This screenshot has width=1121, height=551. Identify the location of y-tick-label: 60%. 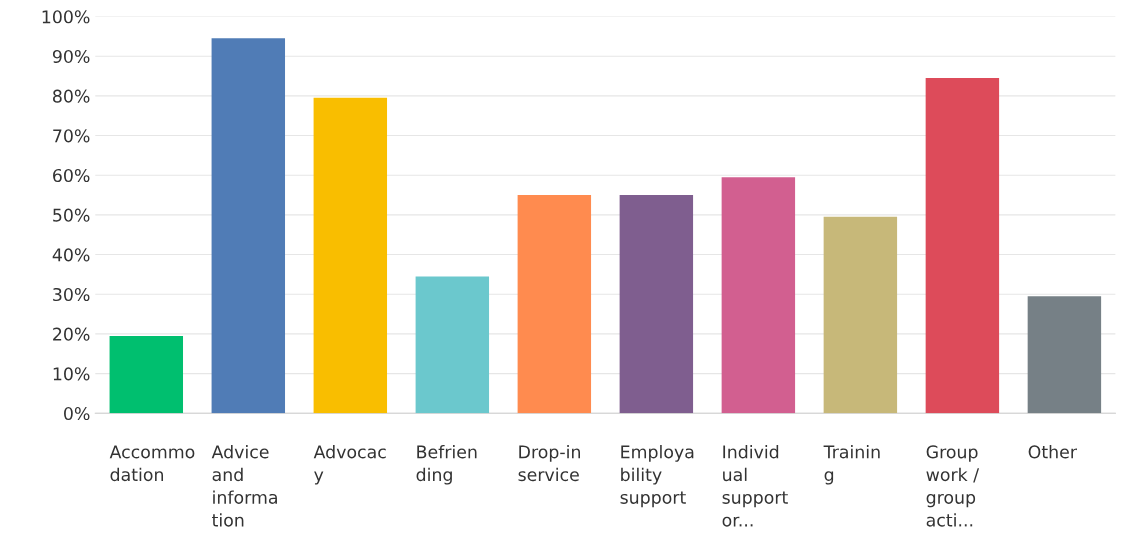
(71, 175).